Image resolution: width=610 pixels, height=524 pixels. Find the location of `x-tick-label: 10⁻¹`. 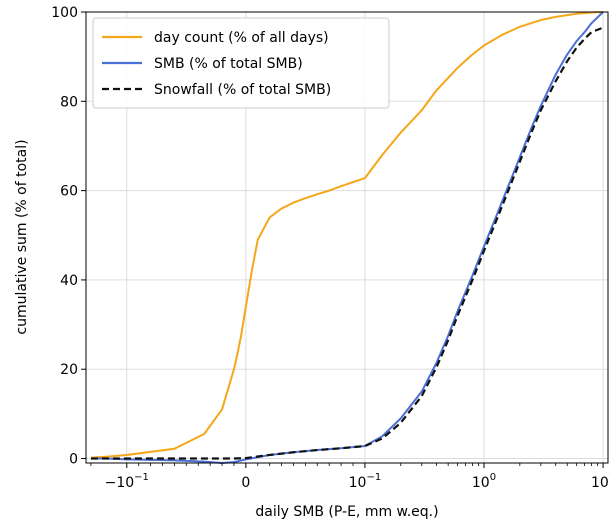

x-tick-label: 10⁻¹ is located at coordinates (365, 481).